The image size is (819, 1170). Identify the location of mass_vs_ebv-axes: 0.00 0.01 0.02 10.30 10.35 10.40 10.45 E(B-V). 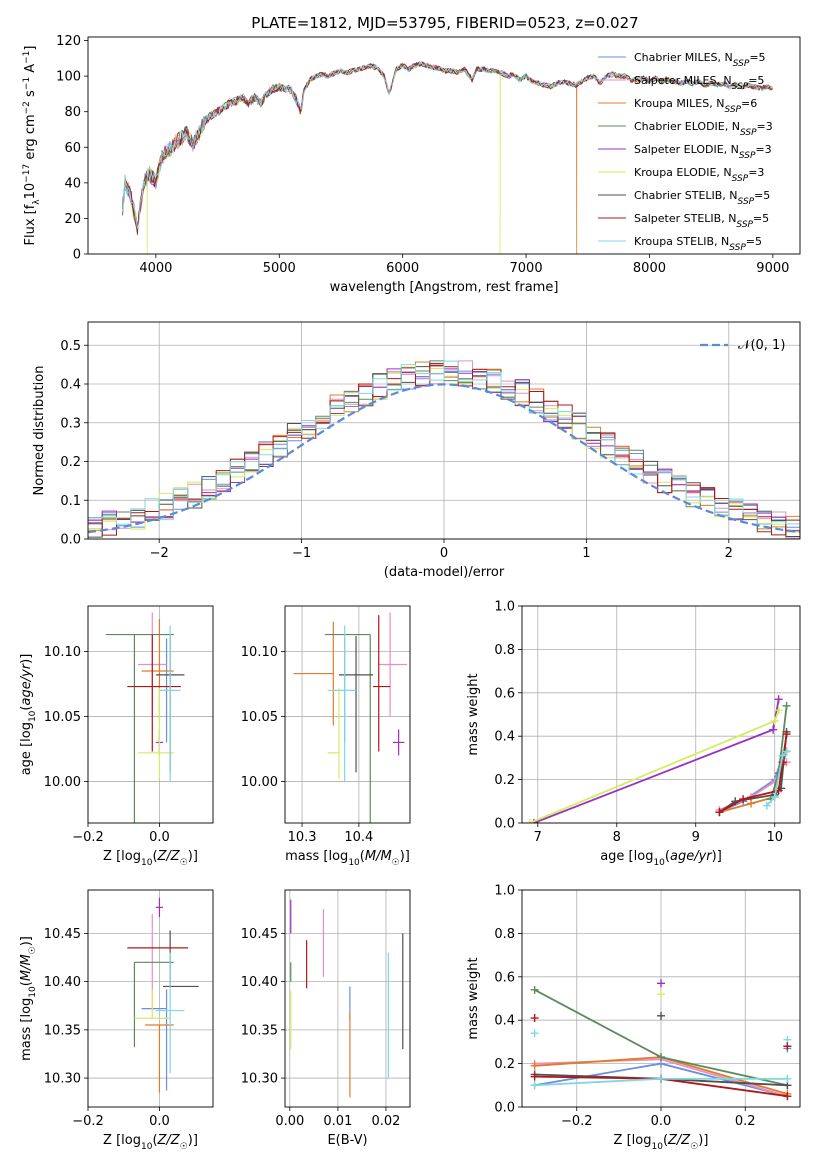
(326, 1018).